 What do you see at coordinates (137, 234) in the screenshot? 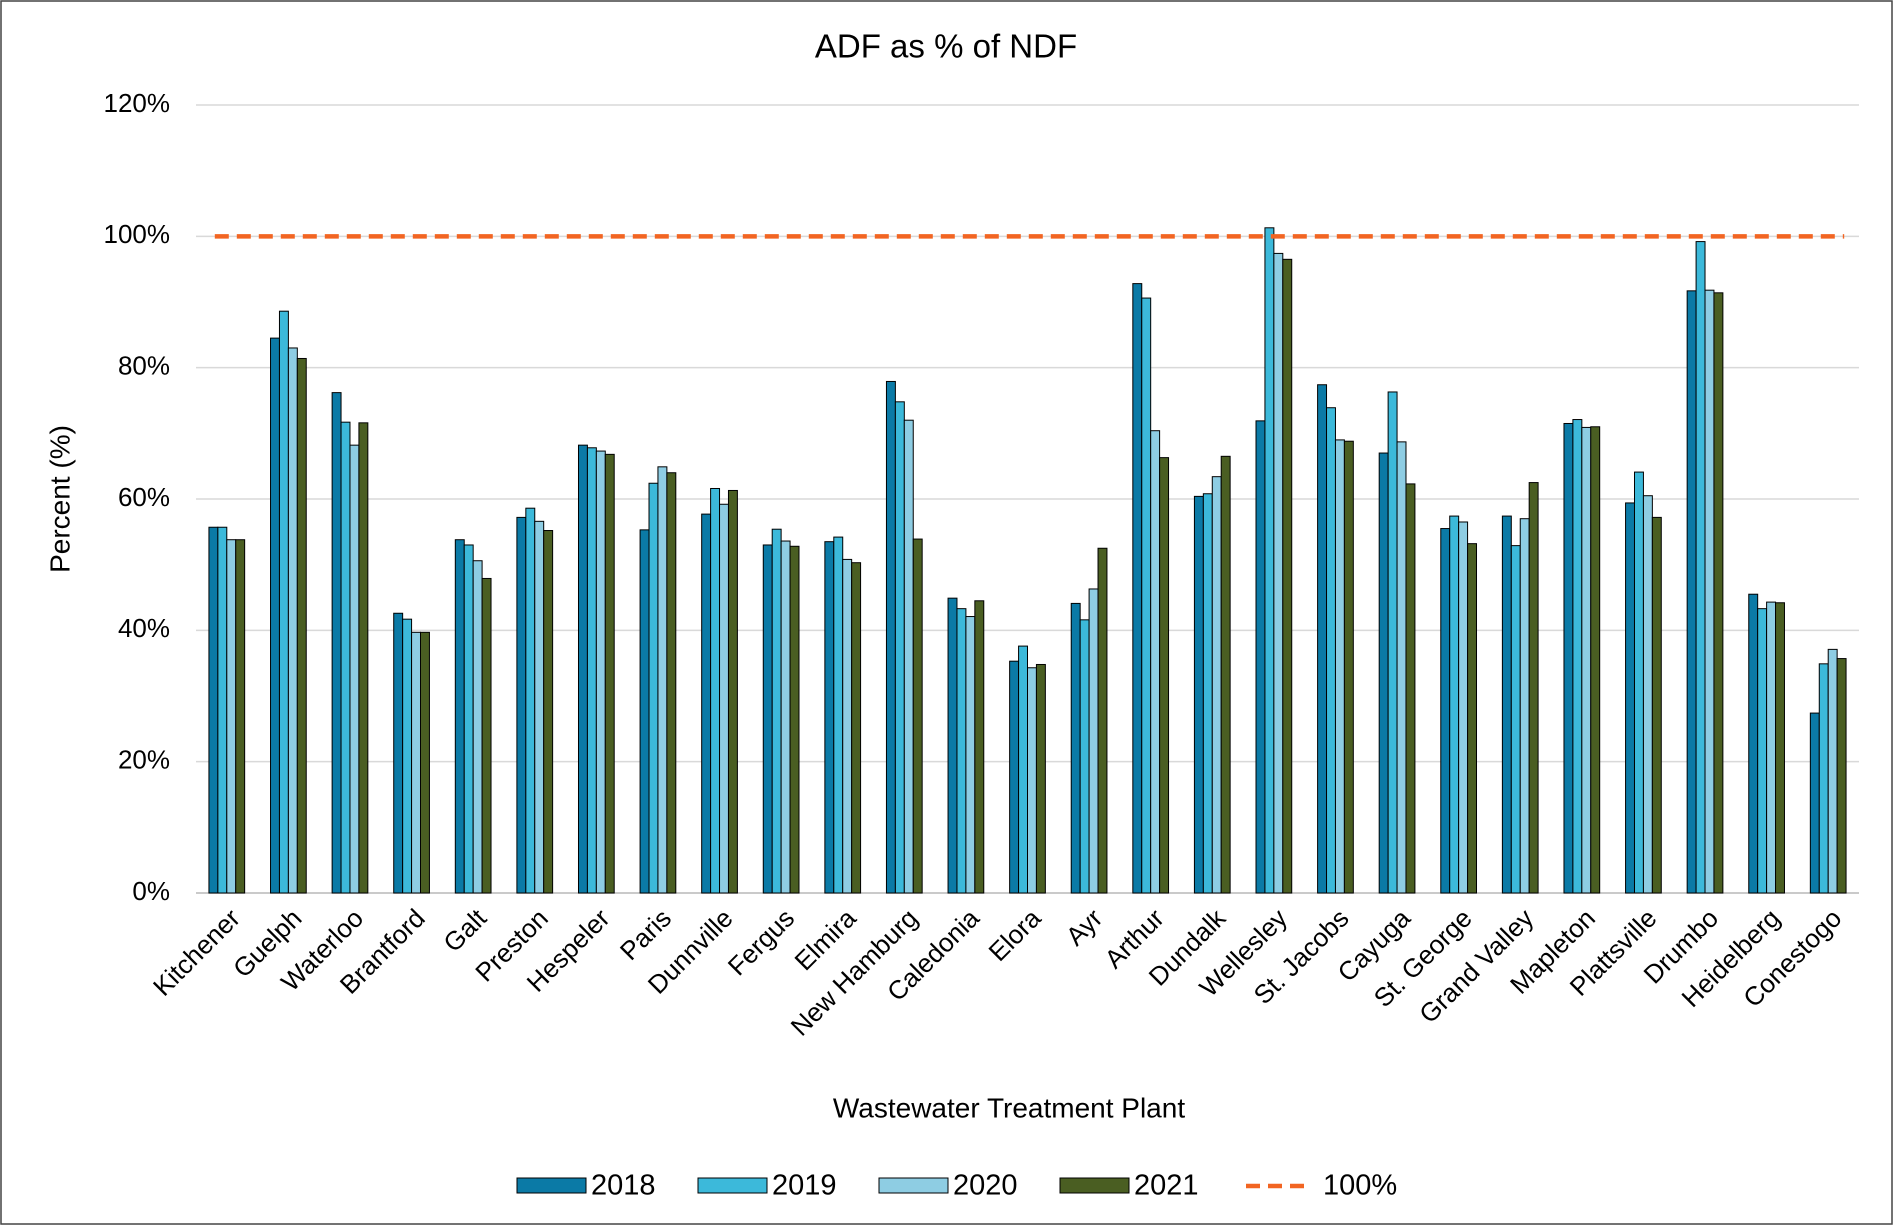
I see `y-tick-label: 100%` at bounding box center [137, 234].